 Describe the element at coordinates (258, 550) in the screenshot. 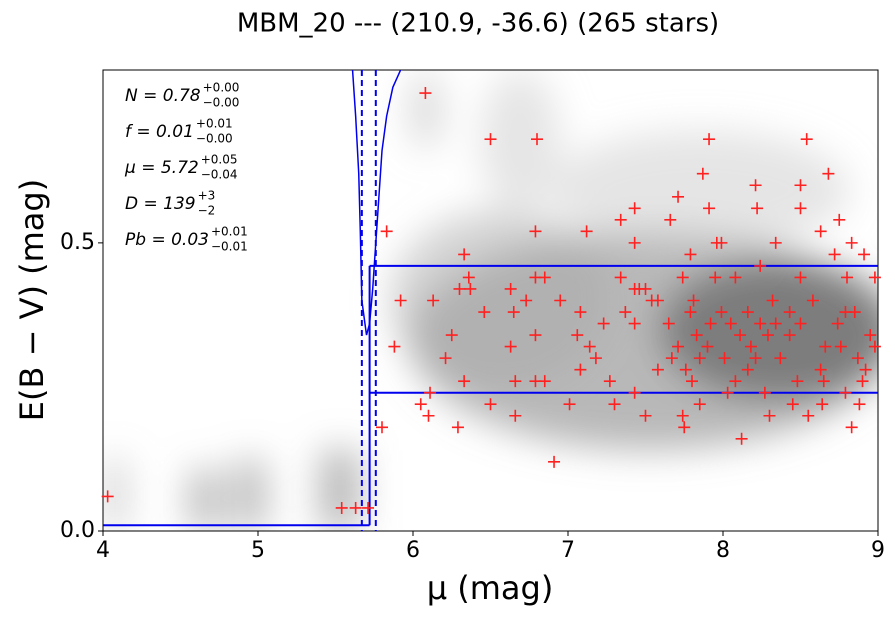

I see `x-tick-label: 5` at that location.